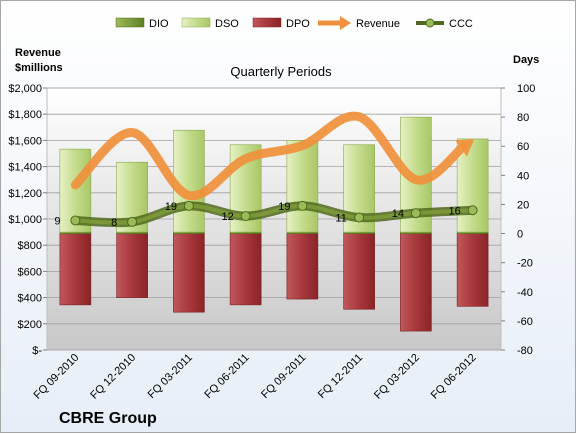  Describe the element at coordinates (281, 71) in the screenshot. I see `chart-title: Quarterly Periods` at that location.